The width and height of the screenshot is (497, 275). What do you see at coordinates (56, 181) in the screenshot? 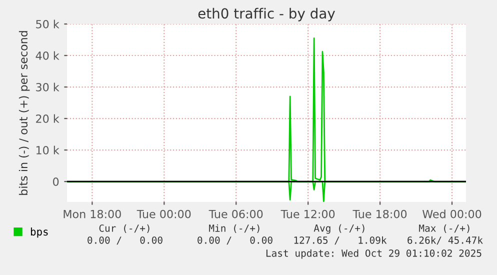
I see `y-tick-label: 0` at bounding box center [56, 181].